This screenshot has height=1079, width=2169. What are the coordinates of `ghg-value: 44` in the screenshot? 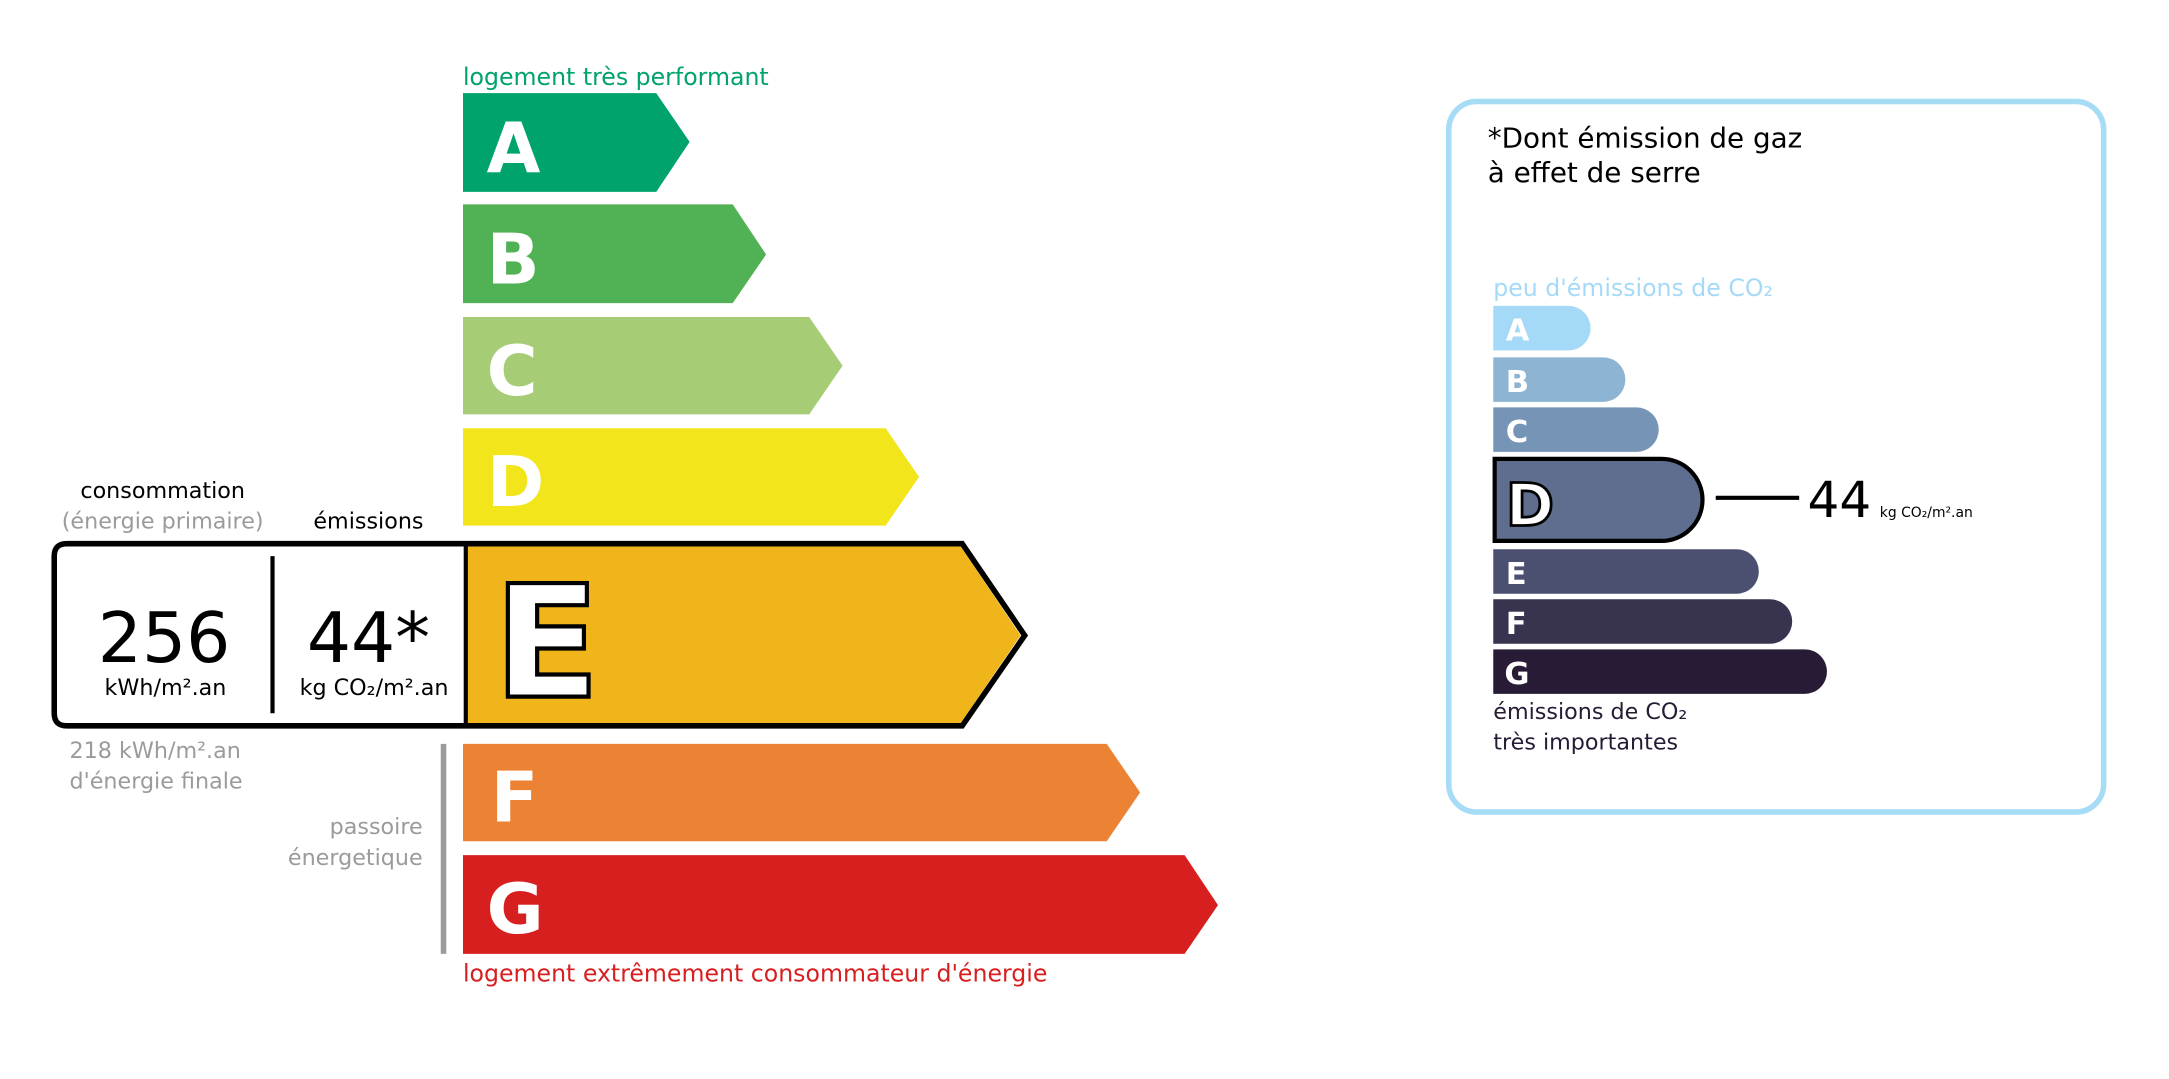 It's located at (1840, 500).